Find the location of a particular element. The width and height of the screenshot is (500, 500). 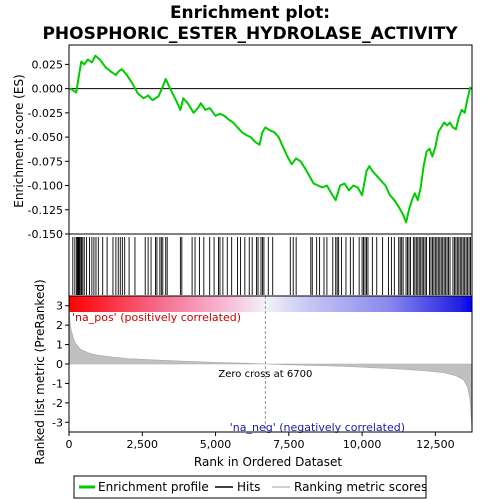

x-tick-label: 7,500 is located at coordinates (289, 444).